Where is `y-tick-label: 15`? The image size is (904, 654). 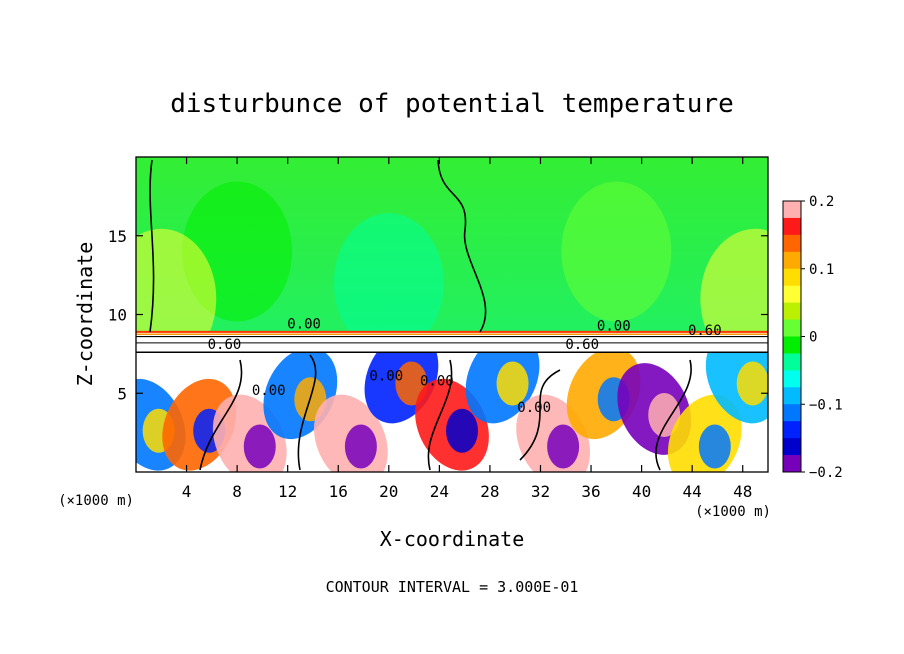
y-tick-label: 15 is located at coordinates (117, 236).